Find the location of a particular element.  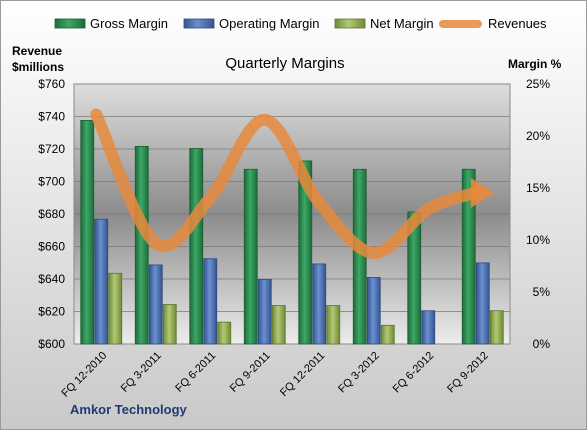

legend-label-revenues: Revenues is located at coordinates (517, 23).